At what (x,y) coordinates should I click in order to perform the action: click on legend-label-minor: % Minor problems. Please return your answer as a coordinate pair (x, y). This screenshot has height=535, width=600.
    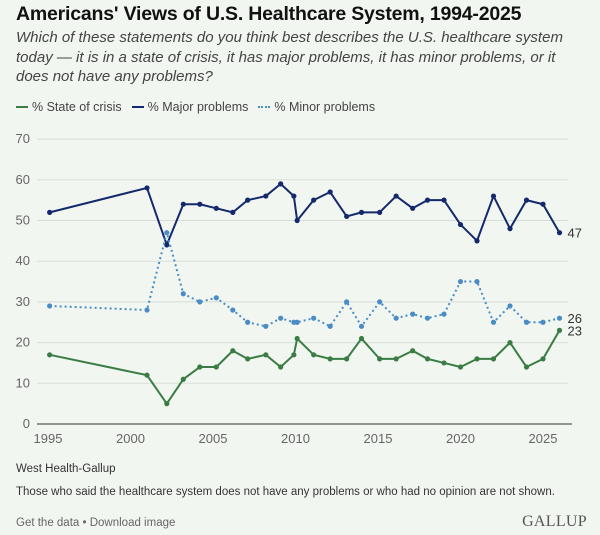
    Looking at the image, I should click on (325, 107).